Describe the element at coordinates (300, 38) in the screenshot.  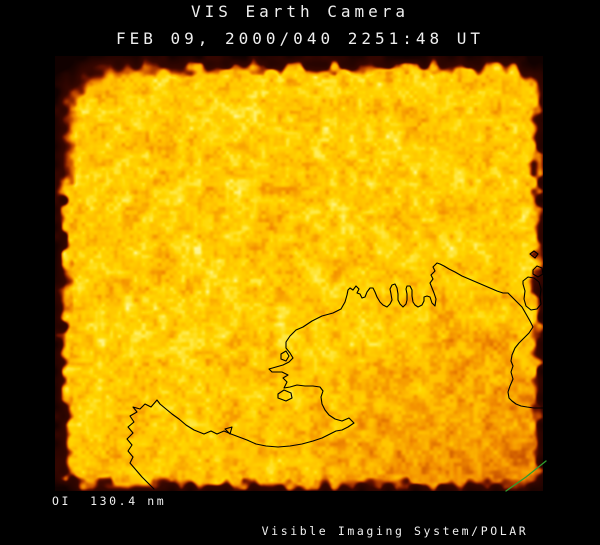
I see `timestamp: FEB 09, 2000/040 2251:48 UT` at that location.